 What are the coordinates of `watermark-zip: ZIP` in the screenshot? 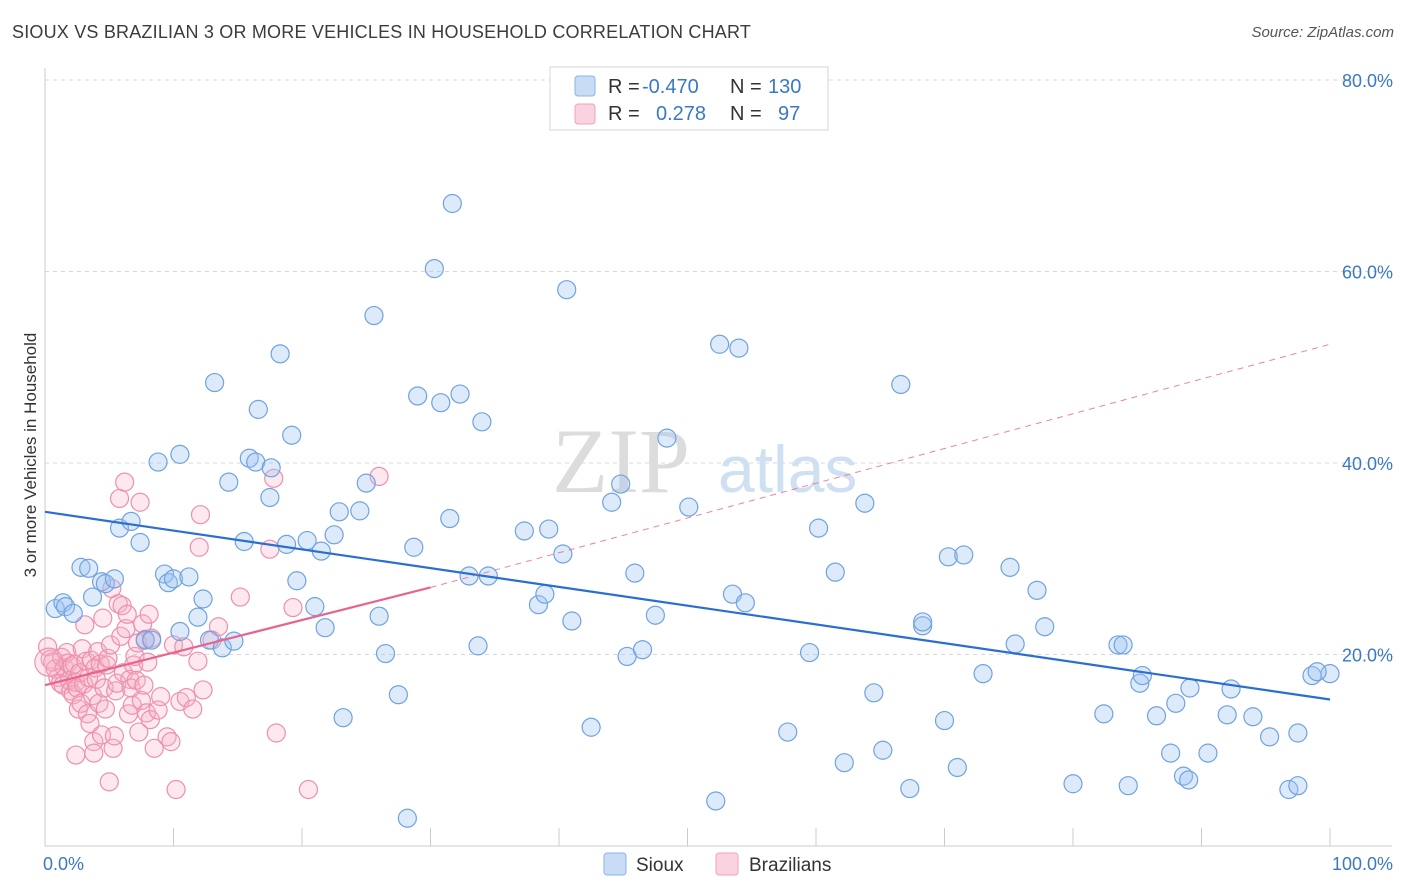 It's located at (621, 461).